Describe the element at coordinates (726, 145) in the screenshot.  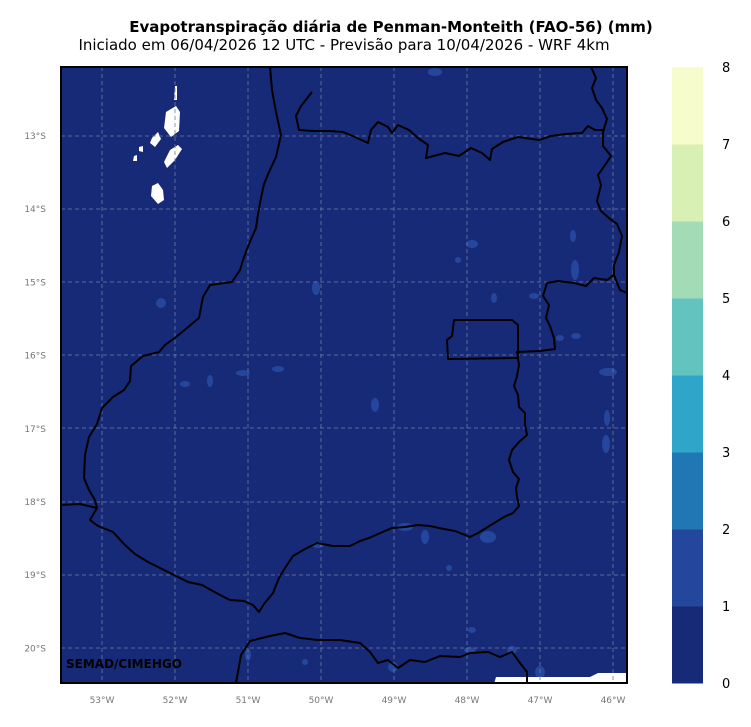
I see `colorbar-tick-label: 7` at that location.